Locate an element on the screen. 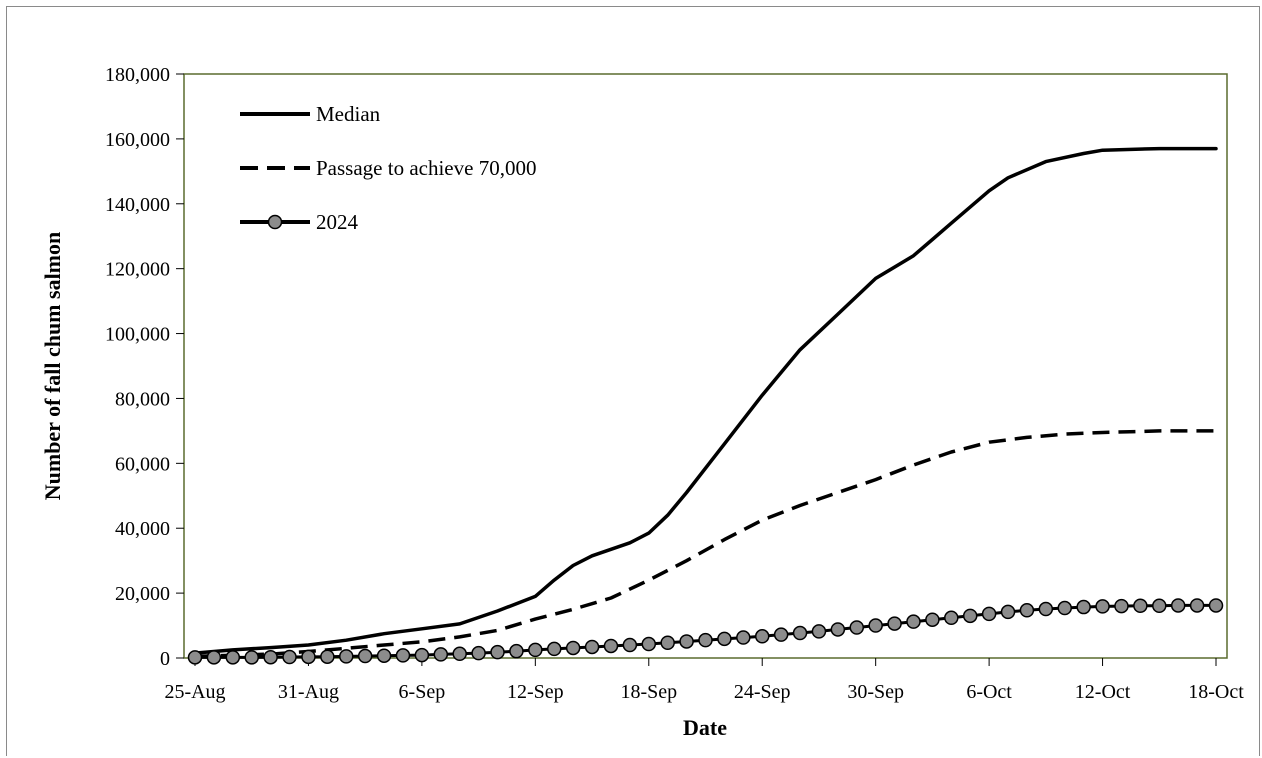  x-tick-label: 12-Oct is located at coordinates (1103, 692).